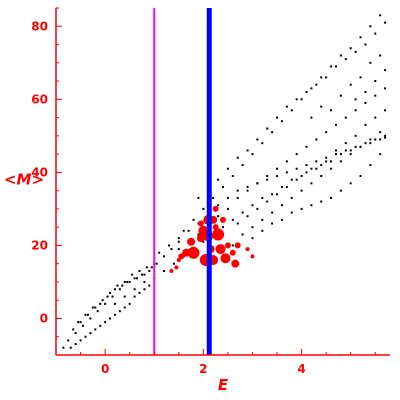  Describe the element at coordinates (203, 369) in the screenshot. I see `x-tick-label: 2` at that location.